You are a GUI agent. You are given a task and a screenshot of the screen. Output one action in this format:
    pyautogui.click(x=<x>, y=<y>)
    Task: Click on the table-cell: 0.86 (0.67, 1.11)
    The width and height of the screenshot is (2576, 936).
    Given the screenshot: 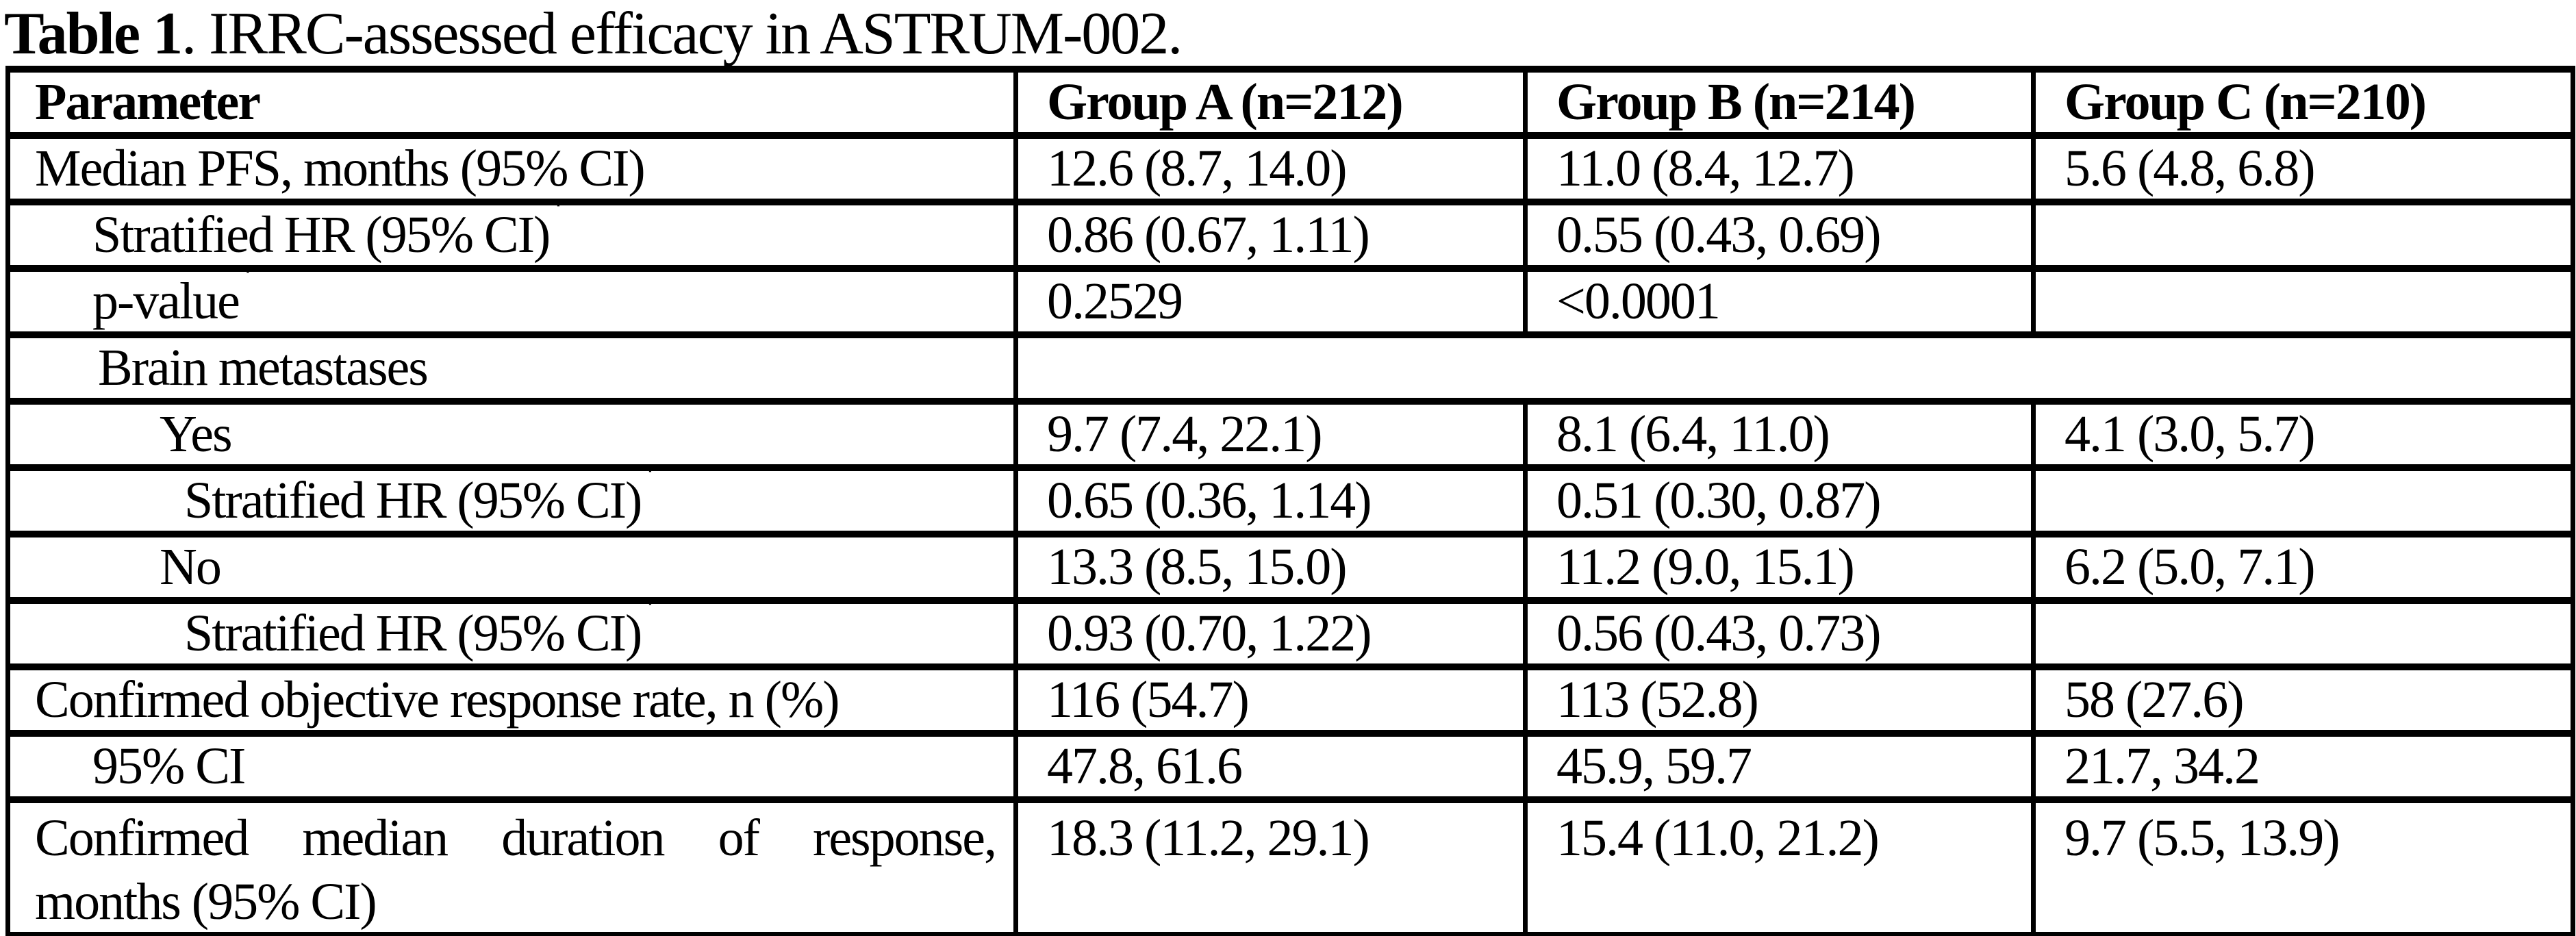 What is the action you would take?
    pyautogui.click(x=1270, y=235)
    